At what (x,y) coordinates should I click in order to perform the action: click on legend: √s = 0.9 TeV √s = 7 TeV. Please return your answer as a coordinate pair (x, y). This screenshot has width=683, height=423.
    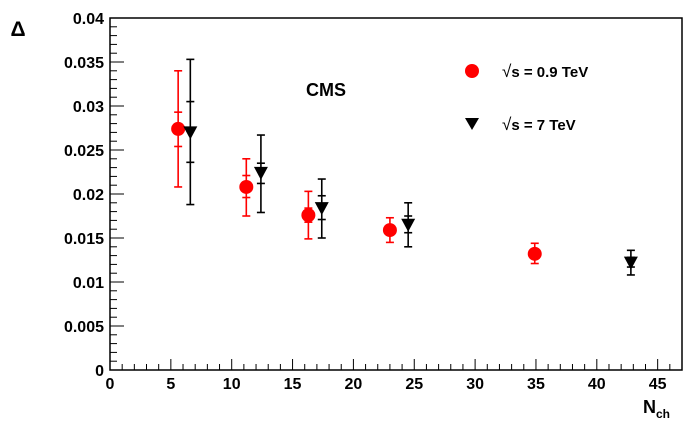
    Looking at the image, I should click on (526, 98).